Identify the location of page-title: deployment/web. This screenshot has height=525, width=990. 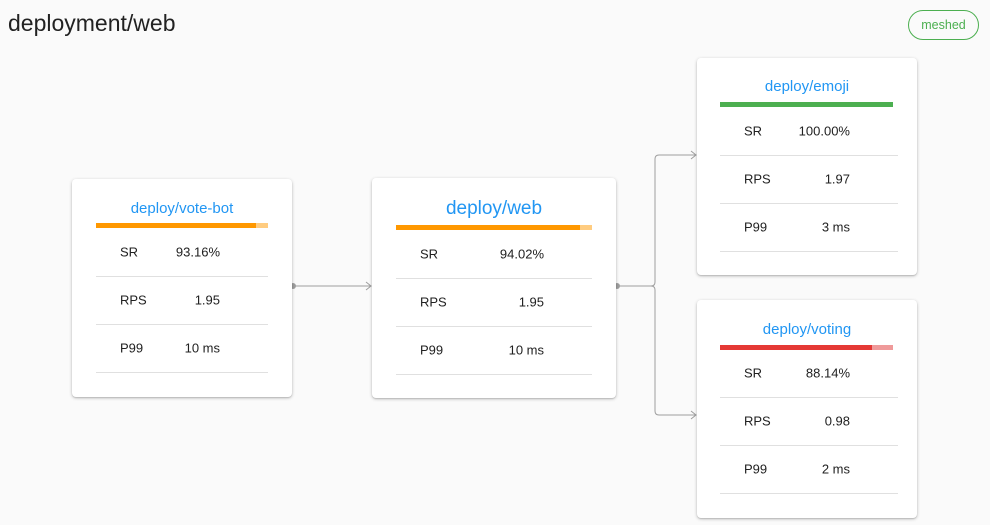
(92, 23).